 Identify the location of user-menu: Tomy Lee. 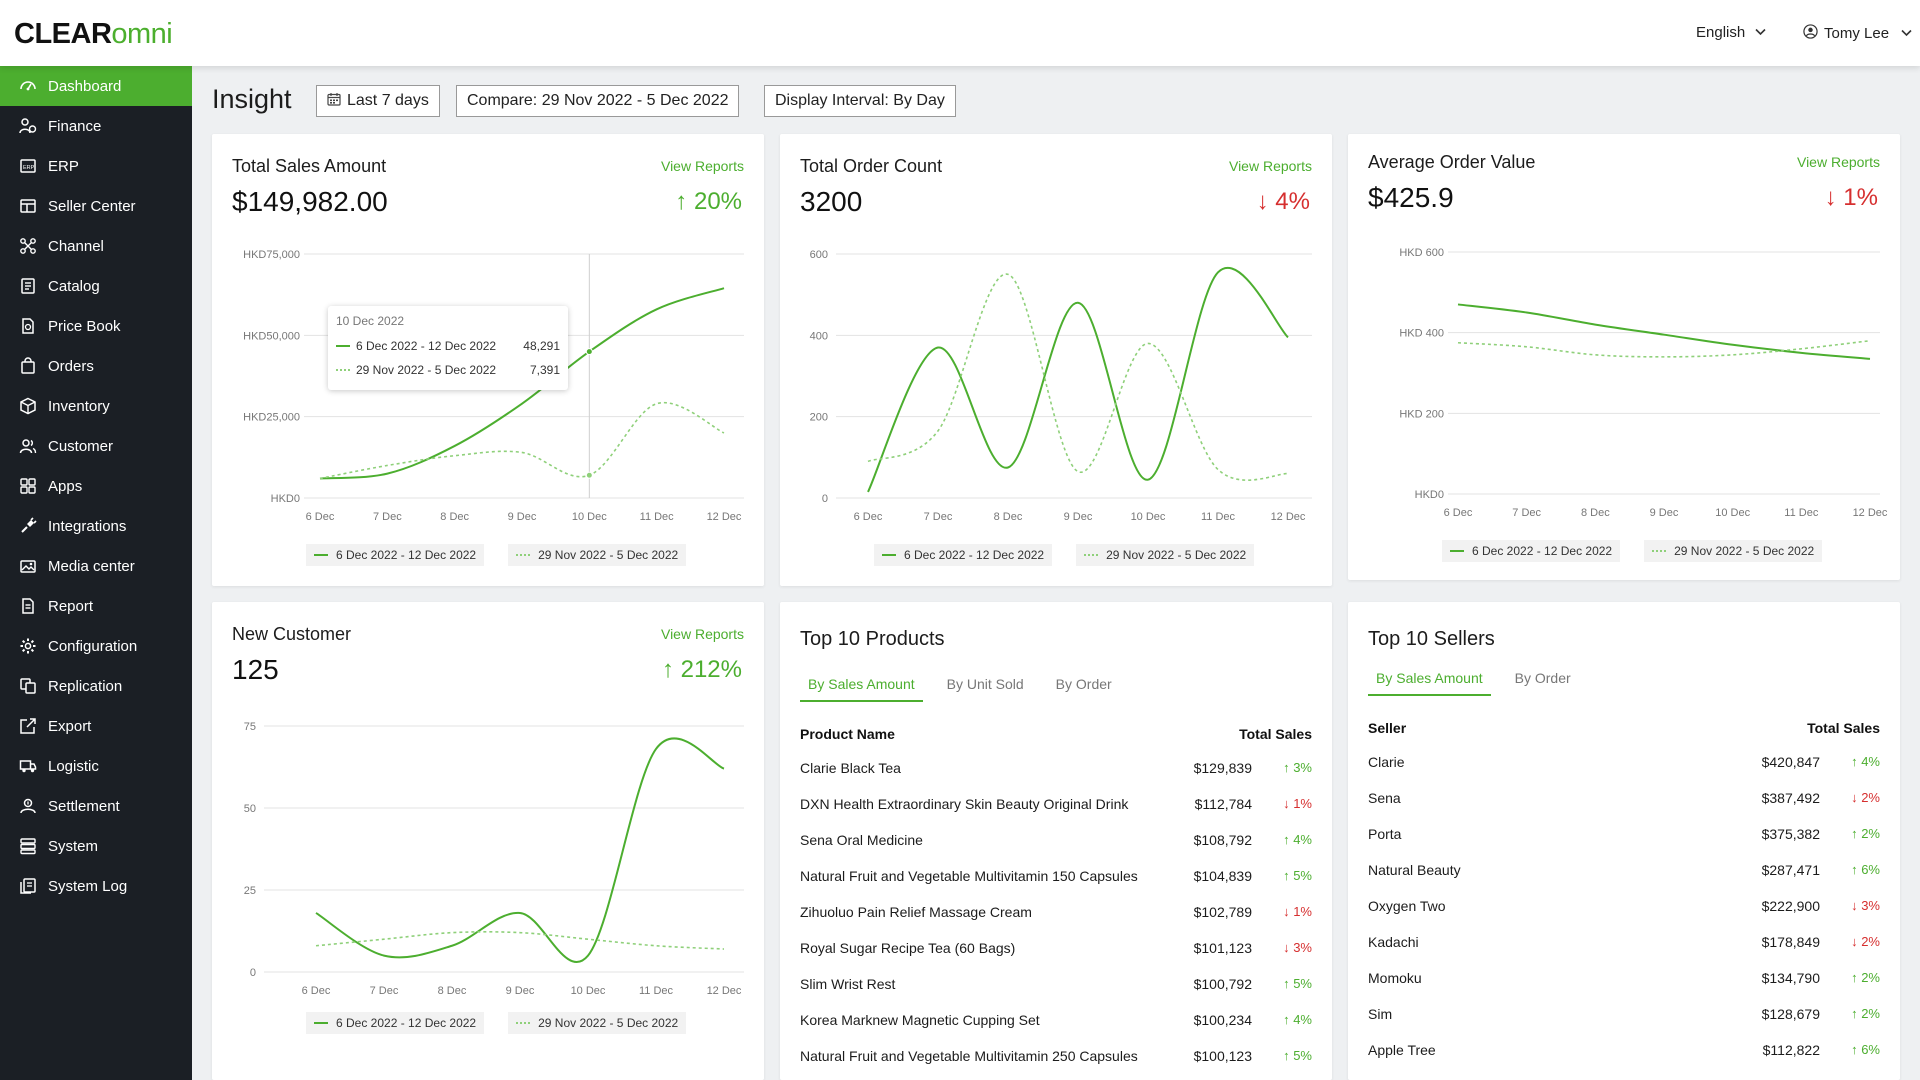
(1857, 33).